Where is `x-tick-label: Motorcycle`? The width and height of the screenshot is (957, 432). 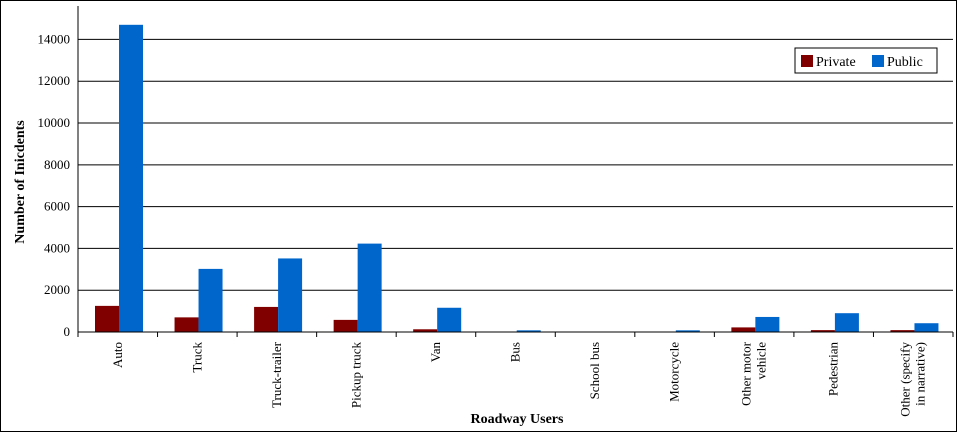
x-tick-label: Motorcycle is located at coordinates (674, 372).